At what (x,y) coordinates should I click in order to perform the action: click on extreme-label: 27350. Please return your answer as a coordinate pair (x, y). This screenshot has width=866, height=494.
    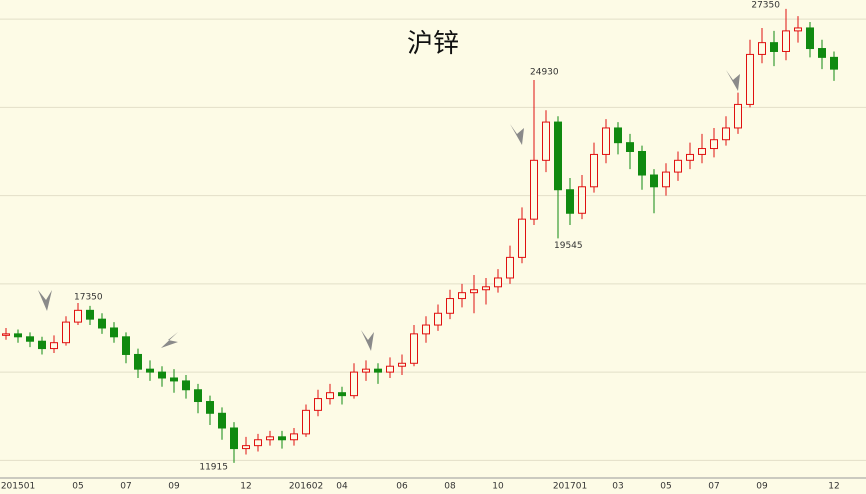
    Looking at the image, I should click on (765, 5).